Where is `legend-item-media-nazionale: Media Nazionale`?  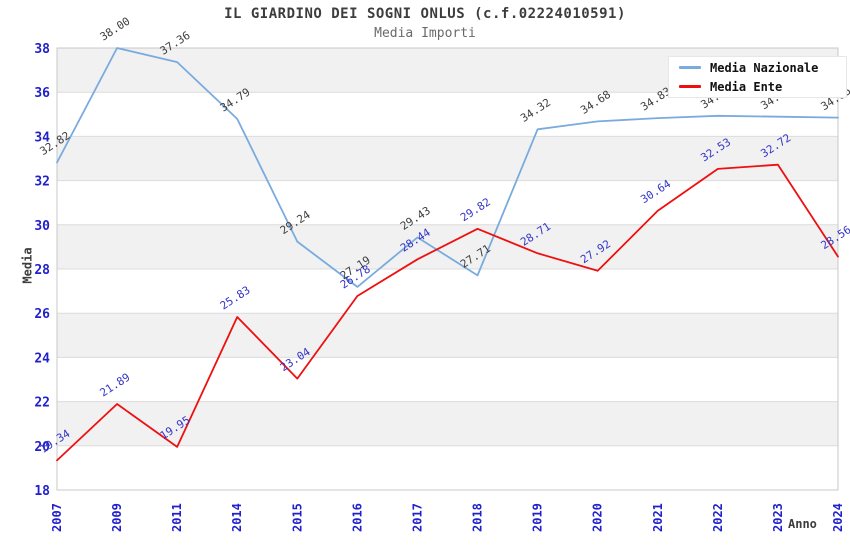 legend-item-media-nazionale: Media Nazionale is located at coordinates (762, 67).